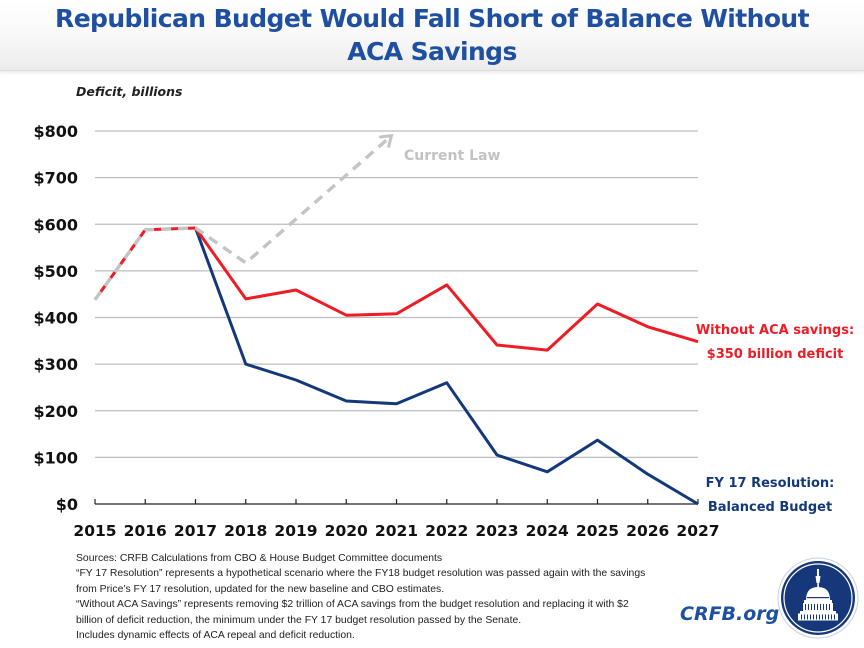 This screenshot has height=648, width=864. What do you see at coordinates (547, 531) in the screenshot?
I see `x-tick-label: 2024` at bounding box center [547, 531].